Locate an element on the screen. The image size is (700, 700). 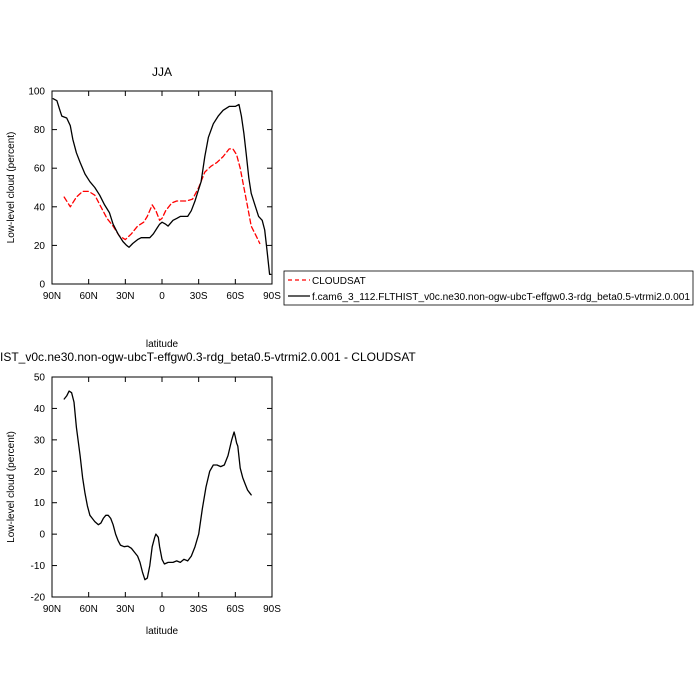
top-y-tick-label: 40 is located at coordinates (40, 207).